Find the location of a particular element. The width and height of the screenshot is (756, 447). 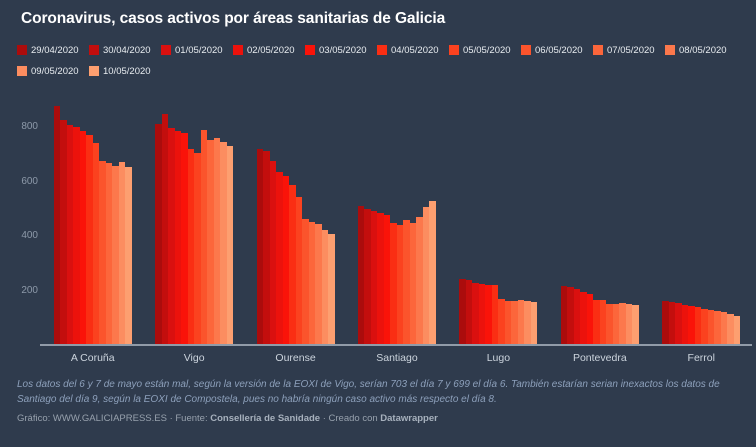

bar-ourense-29-04-2020 is located at coordinates (260, 247).